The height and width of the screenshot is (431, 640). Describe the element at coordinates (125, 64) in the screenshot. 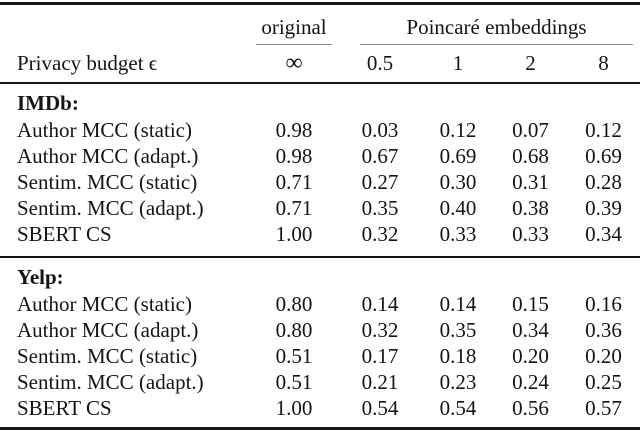

I see `privacy-budget-label: Privacy budget ϵ` at that location.